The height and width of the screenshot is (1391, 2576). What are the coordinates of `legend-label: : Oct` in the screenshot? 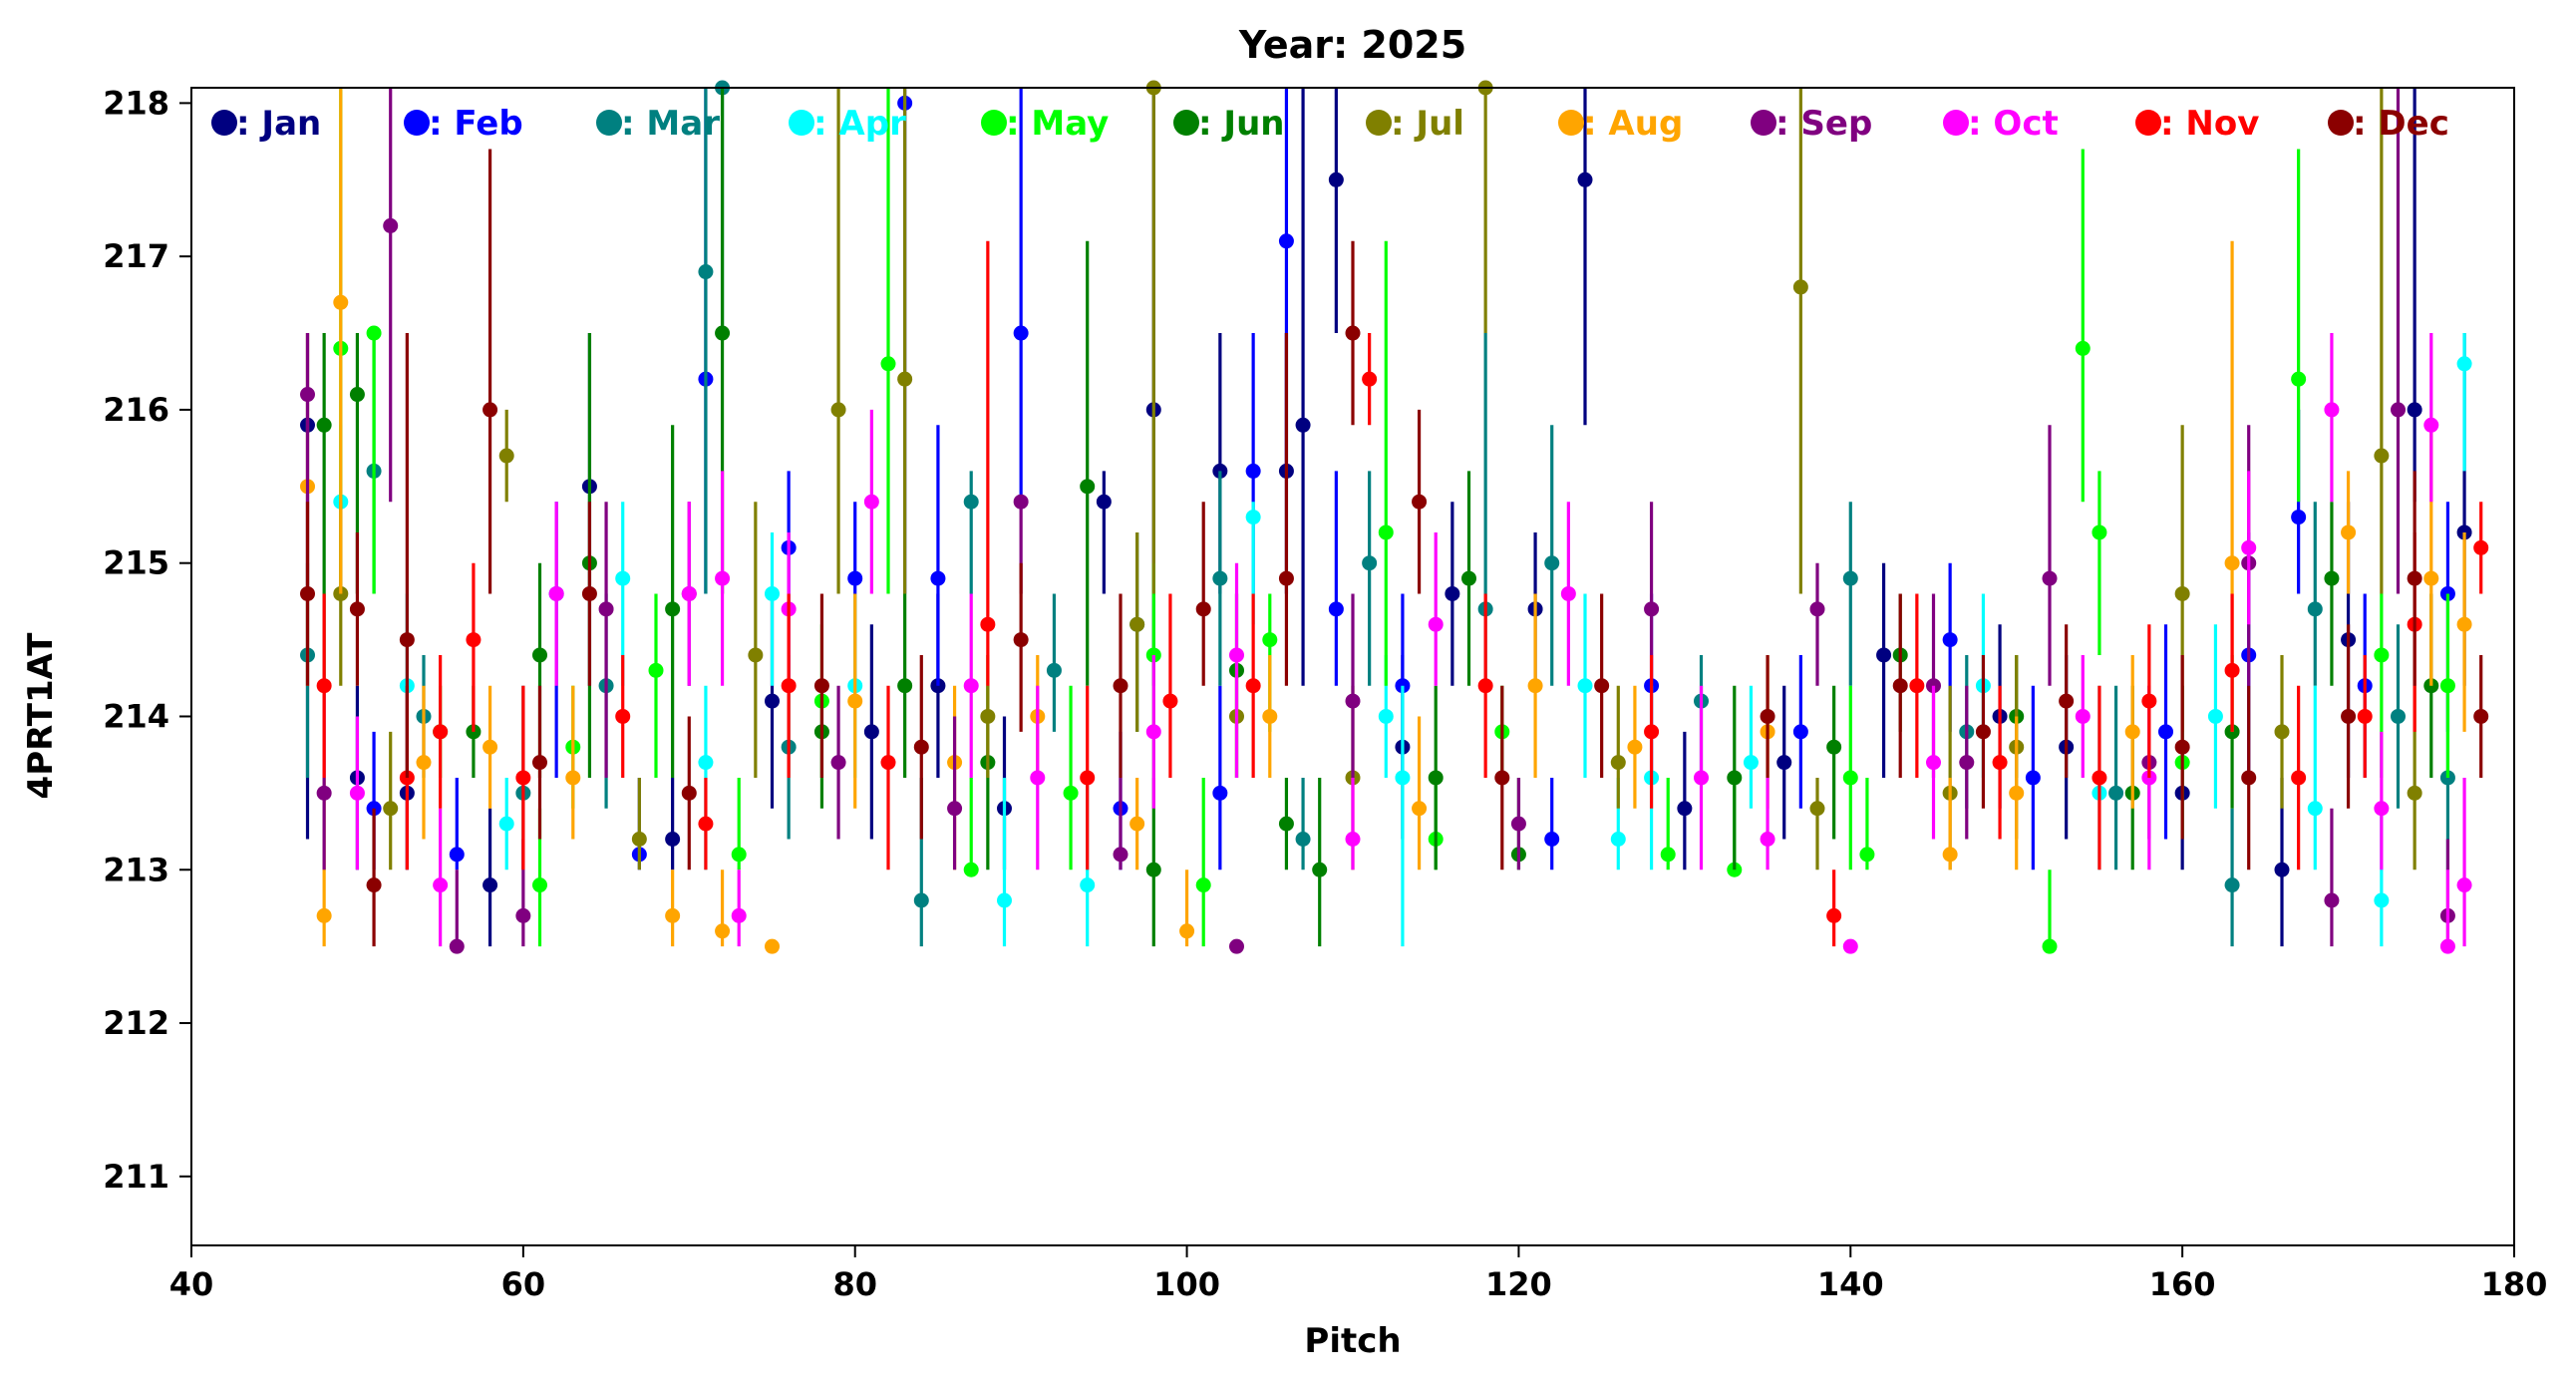 It's located at (2013, 124).